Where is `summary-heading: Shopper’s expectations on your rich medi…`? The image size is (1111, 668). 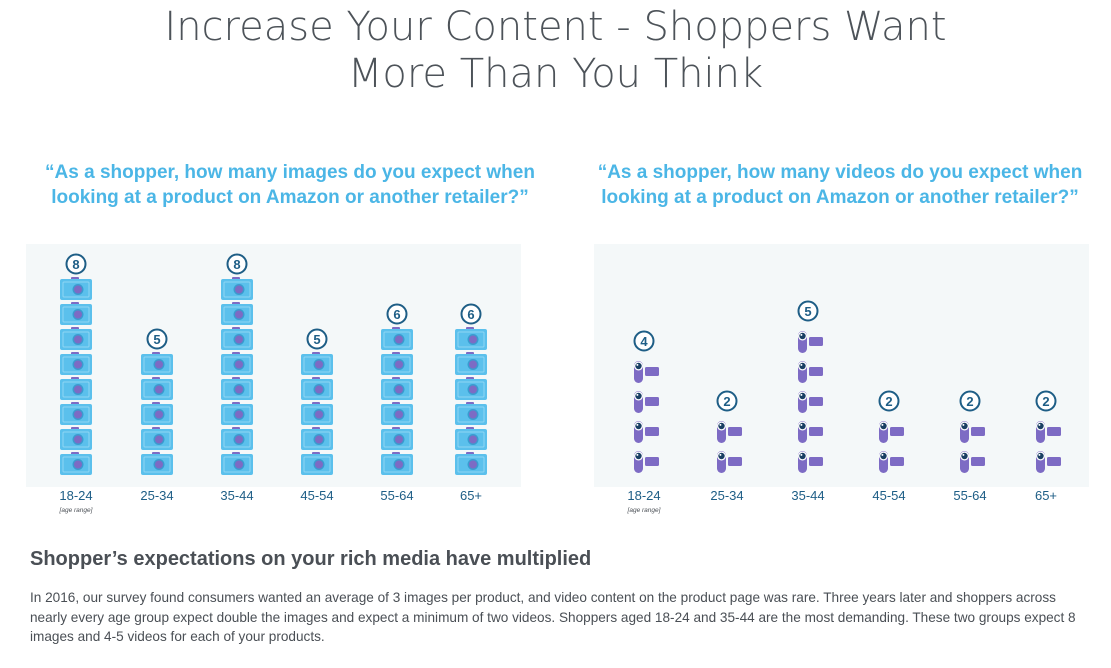
summary-heading: Shopper’s expectations on your rich medi… is located at coordinates (311, 559).